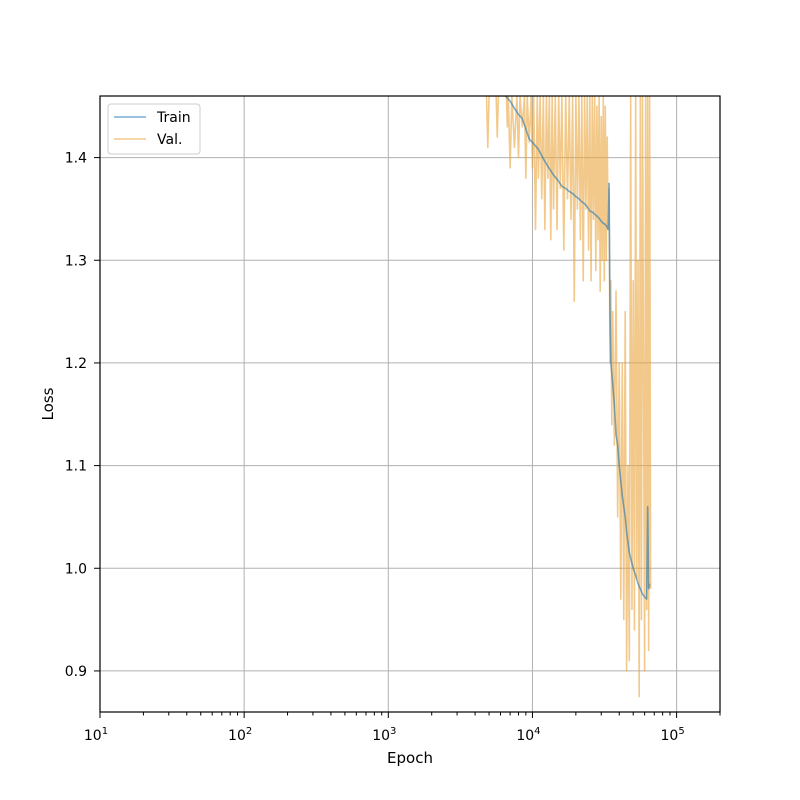  What do you see at coordinates (76, 569) in the screenshot?
I see `y-tick-label: 1.0` at bounding box center [76, 569].